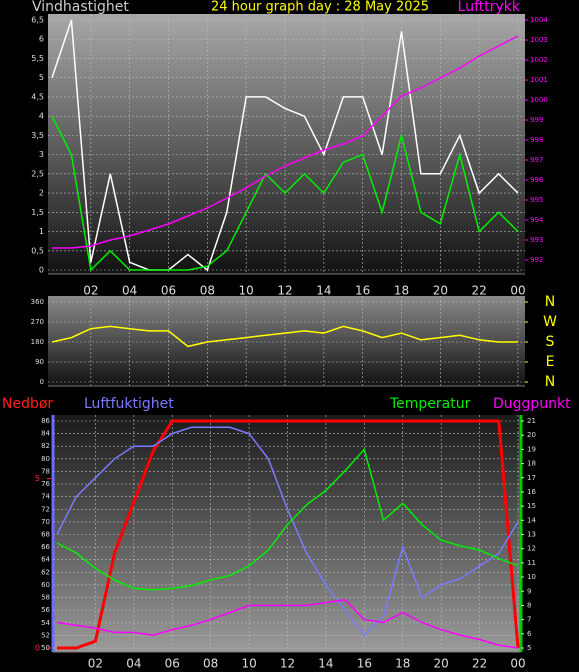  I want to click on y2-tick-label: 5, so click(529, 648).